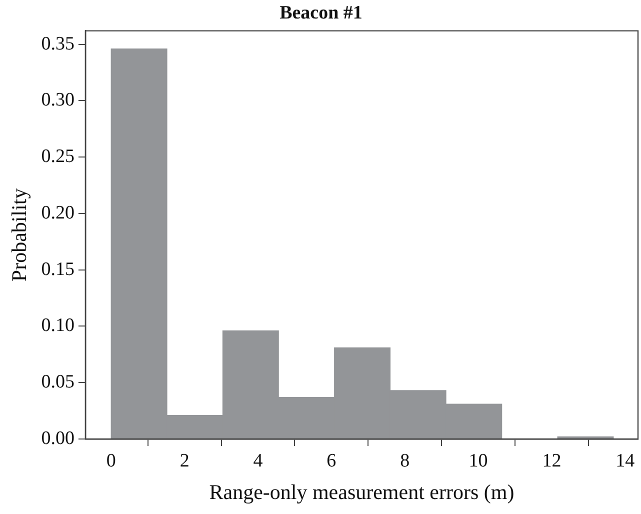  I want to click on y-axis-title: Probability, so click(19, 235).